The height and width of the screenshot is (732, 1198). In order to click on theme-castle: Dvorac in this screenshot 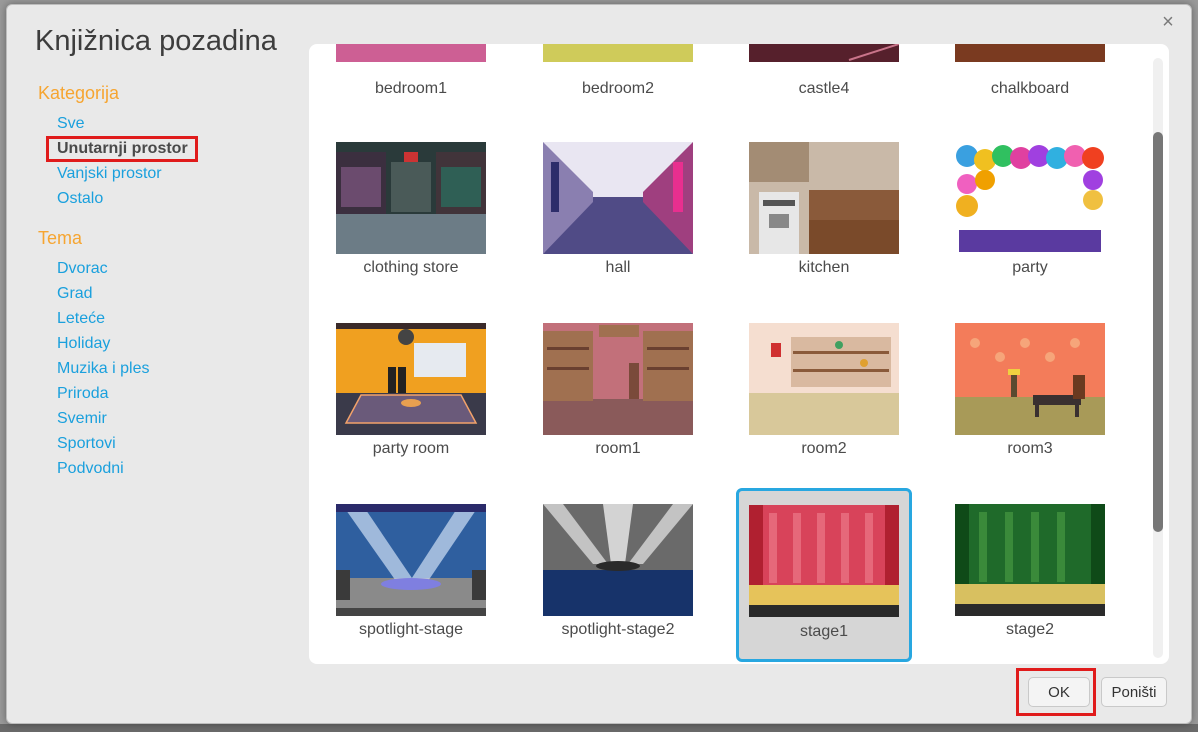, I will do `click(167, 268)`.